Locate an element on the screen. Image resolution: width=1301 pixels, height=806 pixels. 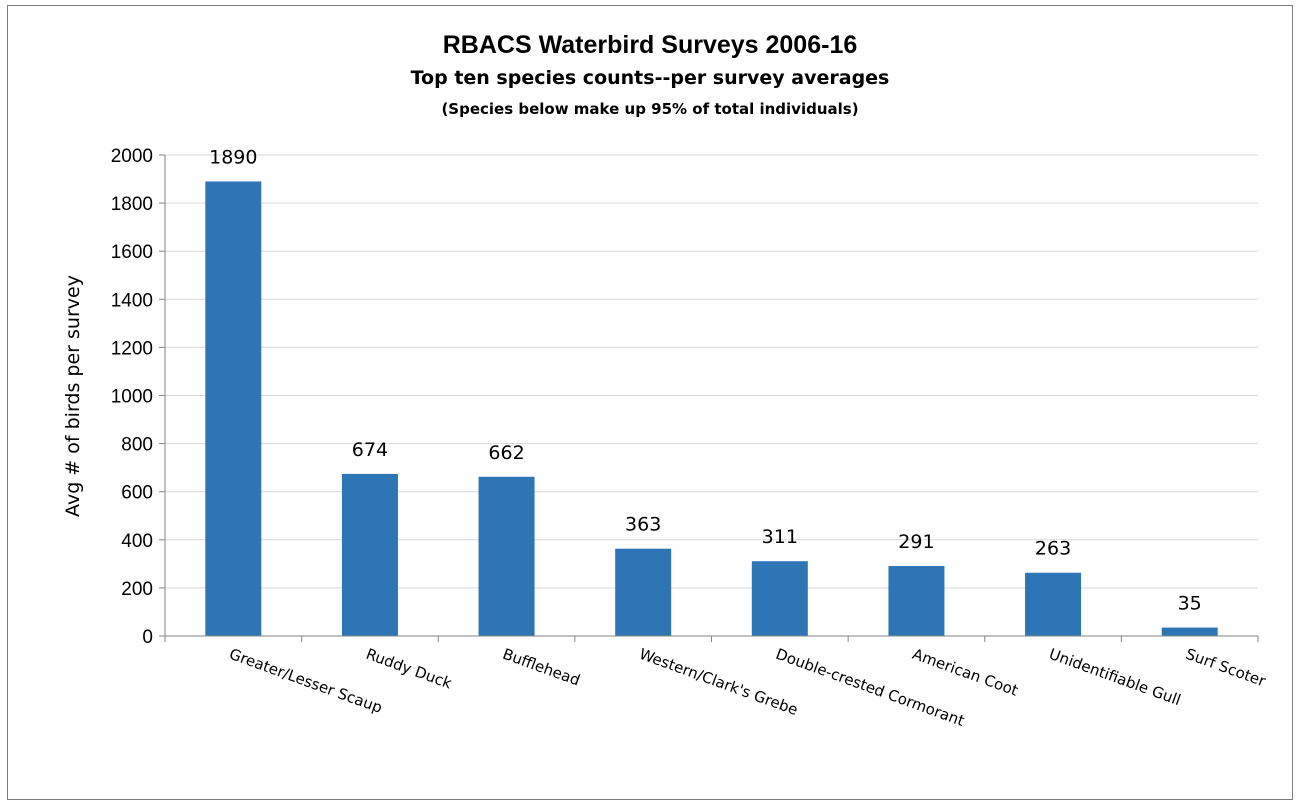
y-tick-label: 0 is located at coordinates (147, 637).